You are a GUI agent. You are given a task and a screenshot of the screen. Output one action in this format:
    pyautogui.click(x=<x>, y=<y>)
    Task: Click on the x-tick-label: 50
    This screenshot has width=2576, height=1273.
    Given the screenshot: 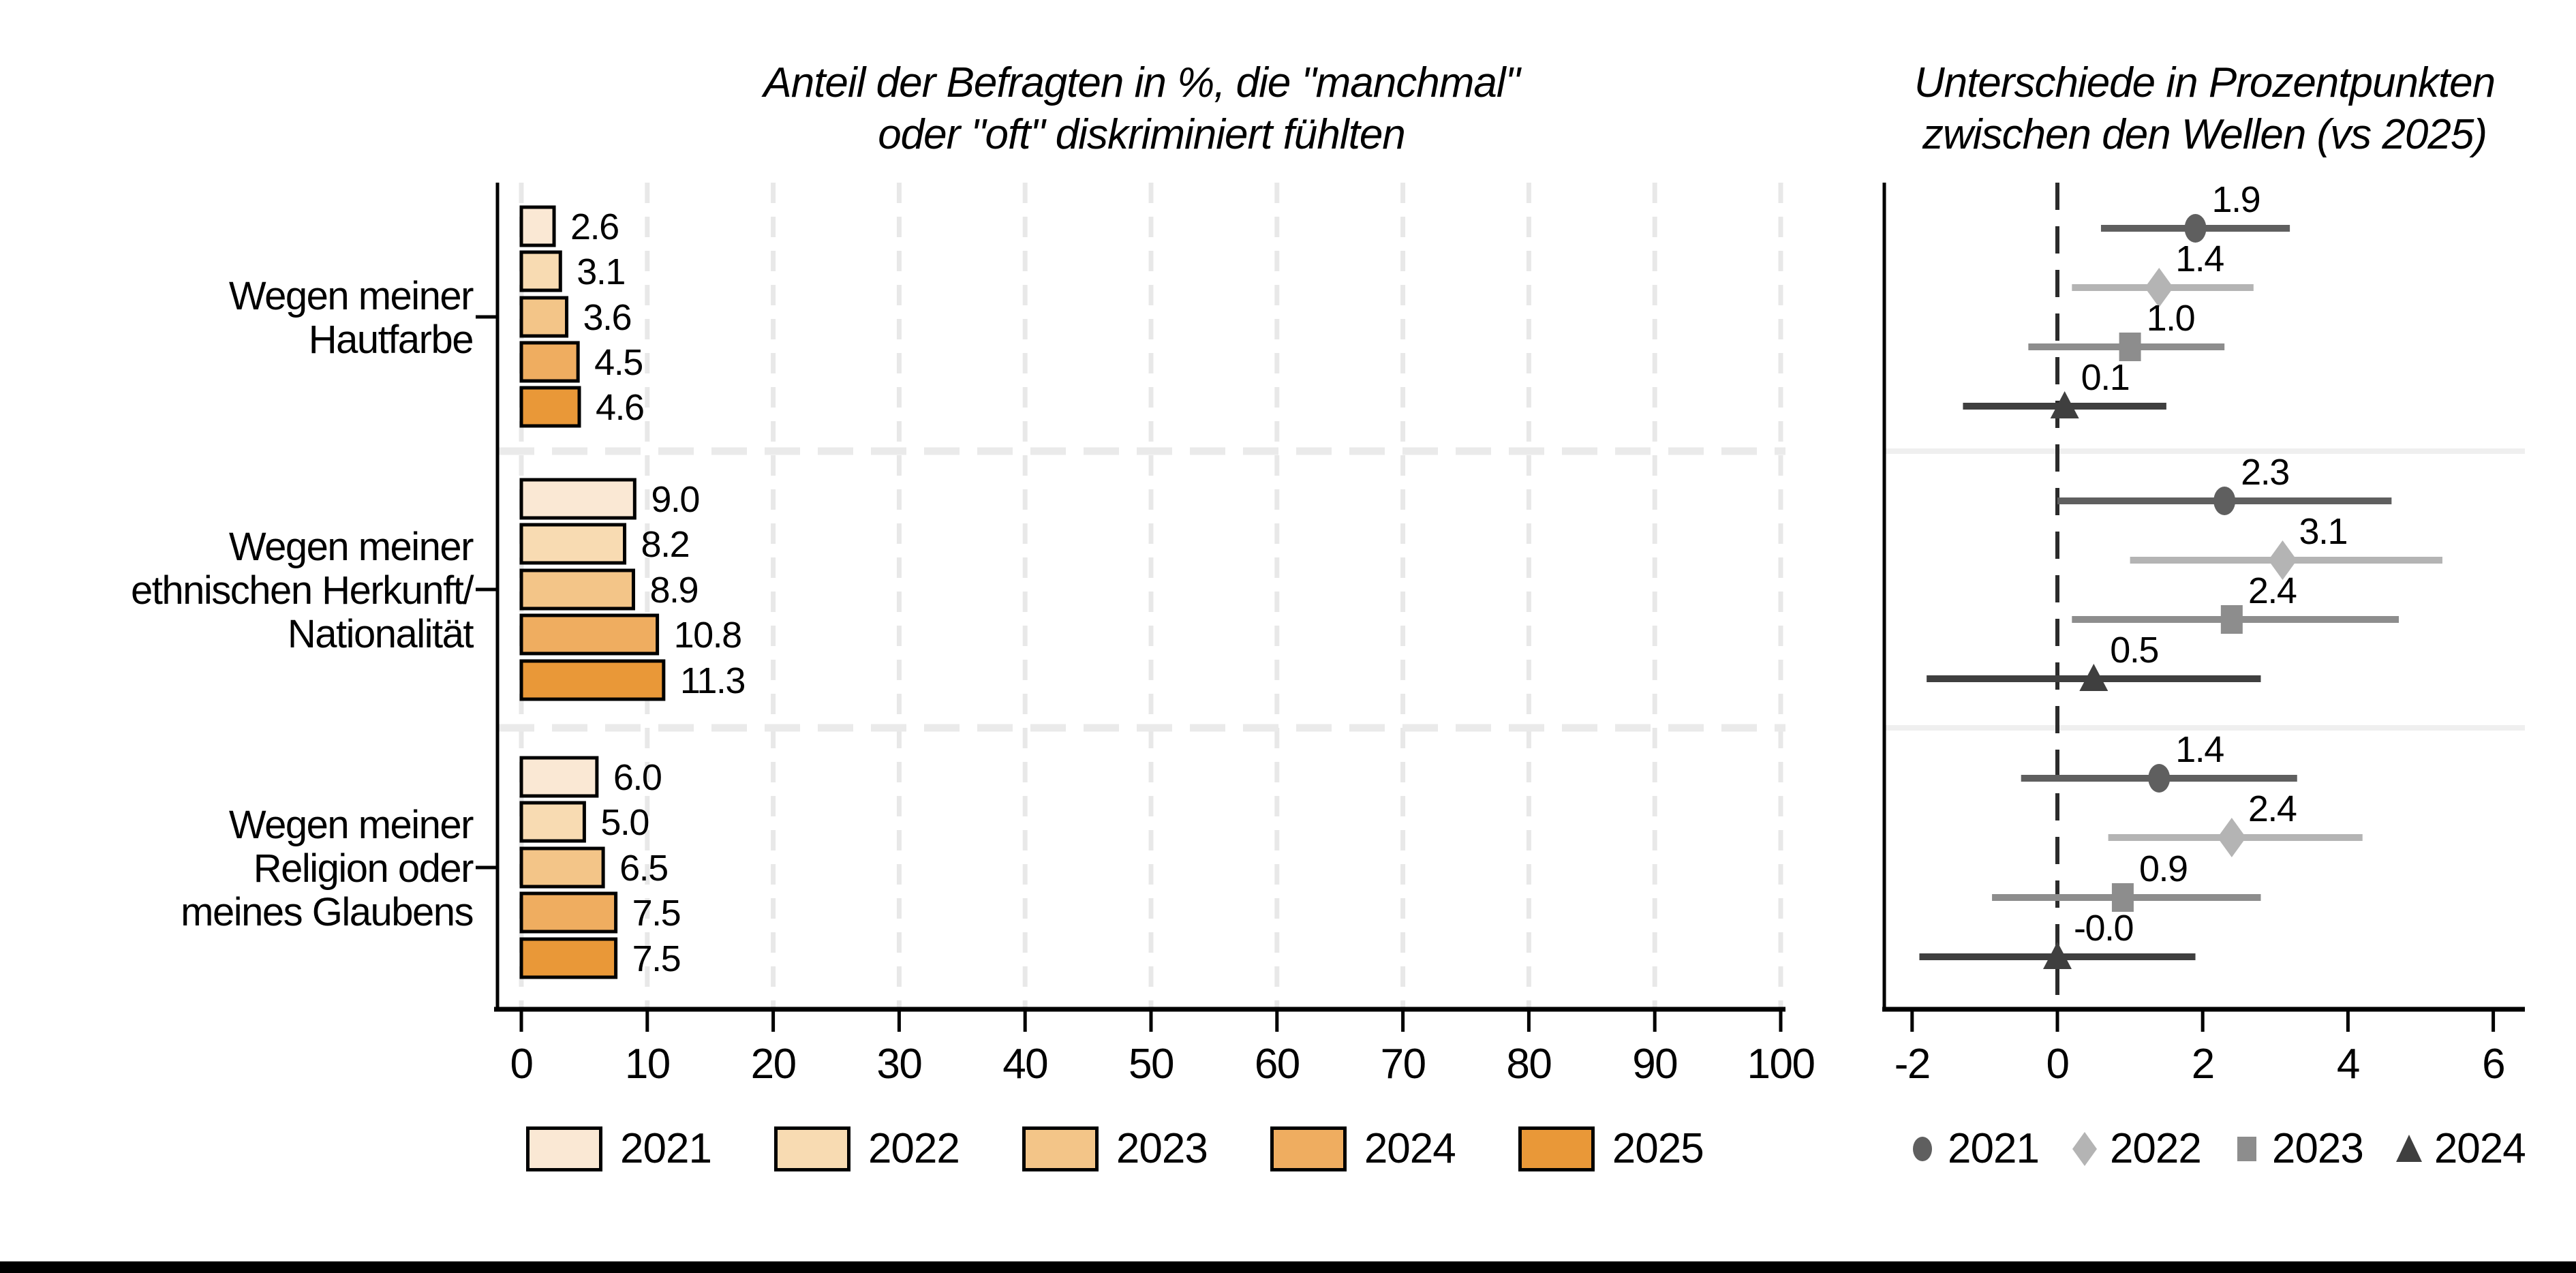 What is the action you would take?
    pyautogui.click(x=1151, y=1064)
    